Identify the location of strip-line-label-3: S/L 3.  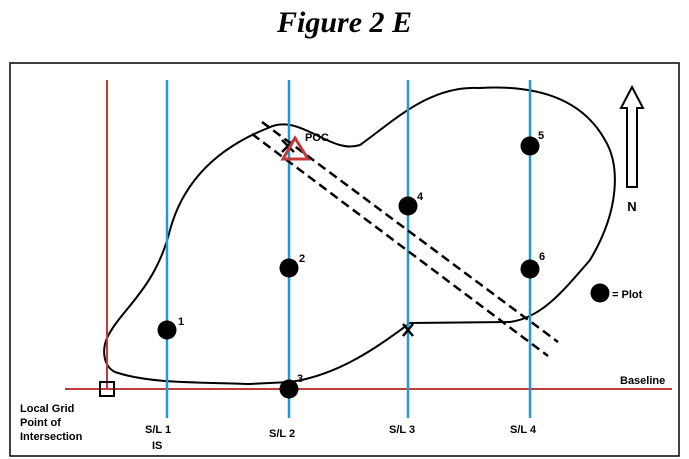
(402, 430).